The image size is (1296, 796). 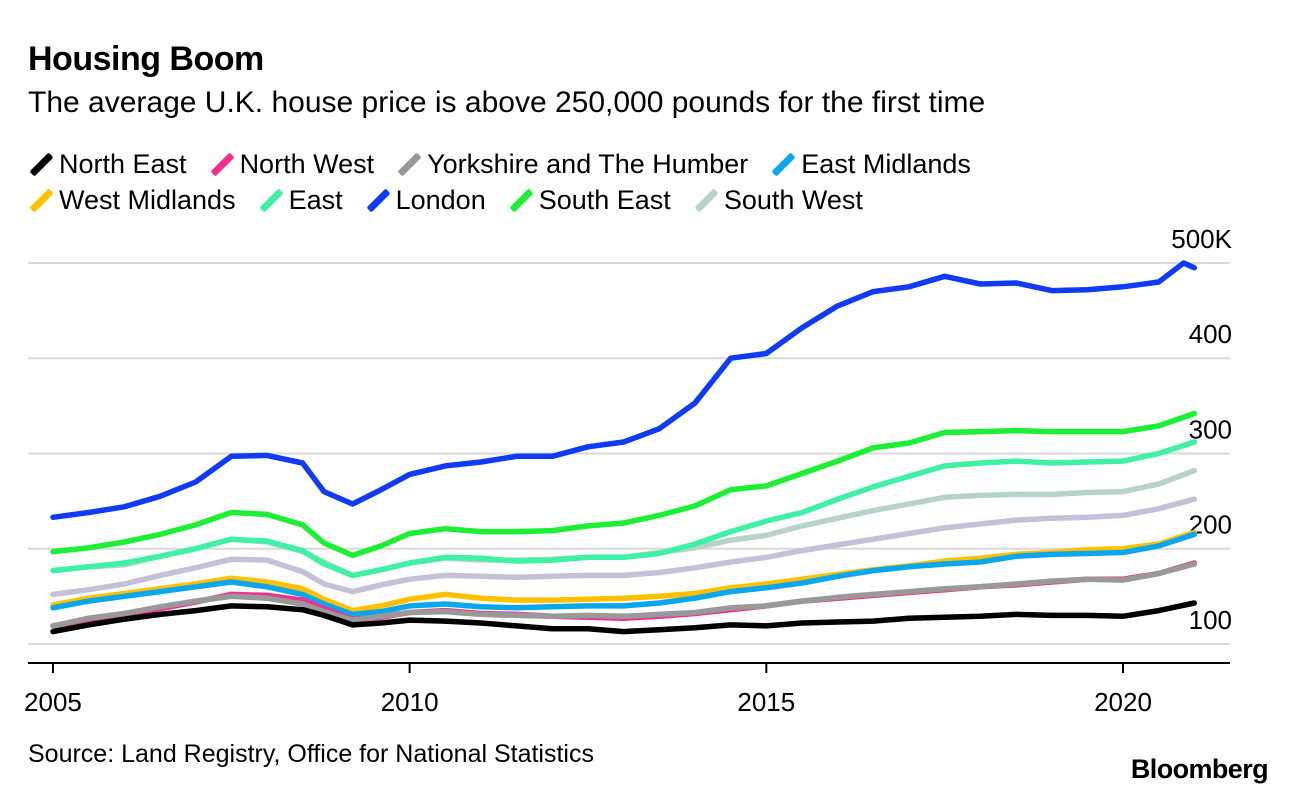 I want to click on legend-item-london: London, so click(x=426, y=200).